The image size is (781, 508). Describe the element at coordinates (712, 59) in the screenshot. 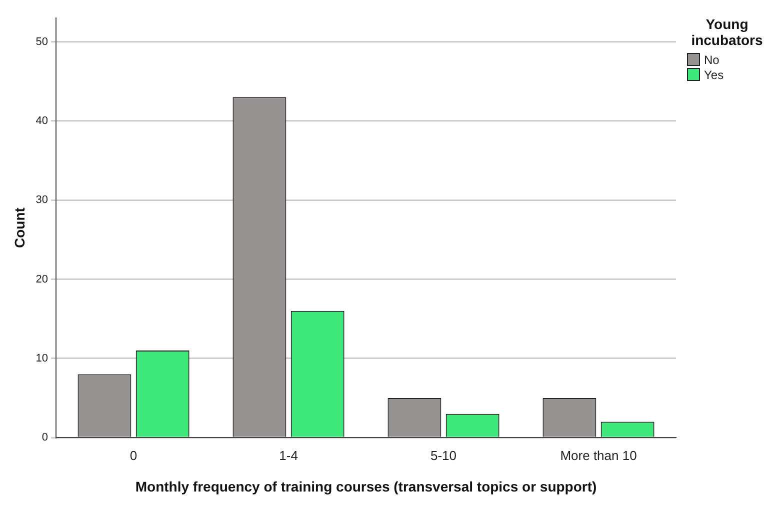

I see `legend-label: No` at that location.